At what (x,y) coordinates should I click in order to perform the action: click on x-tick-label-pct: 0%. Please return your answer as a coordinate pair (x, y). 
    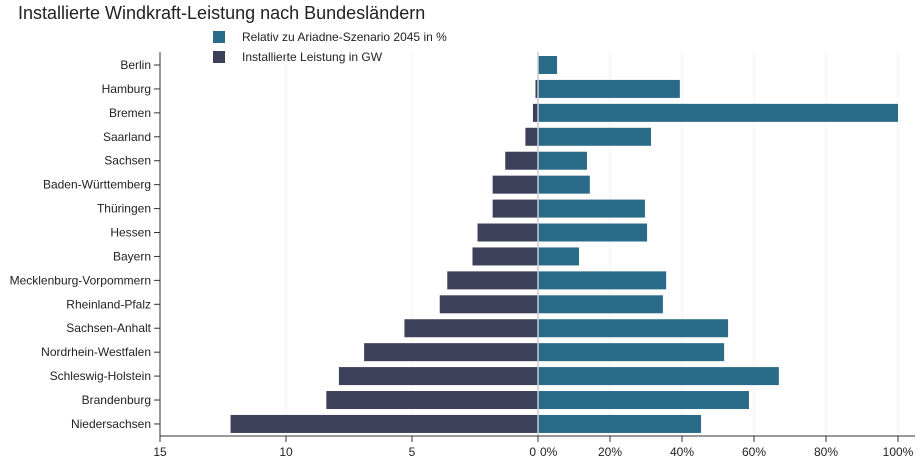
    Looking at the image, I should click on (549, 452).